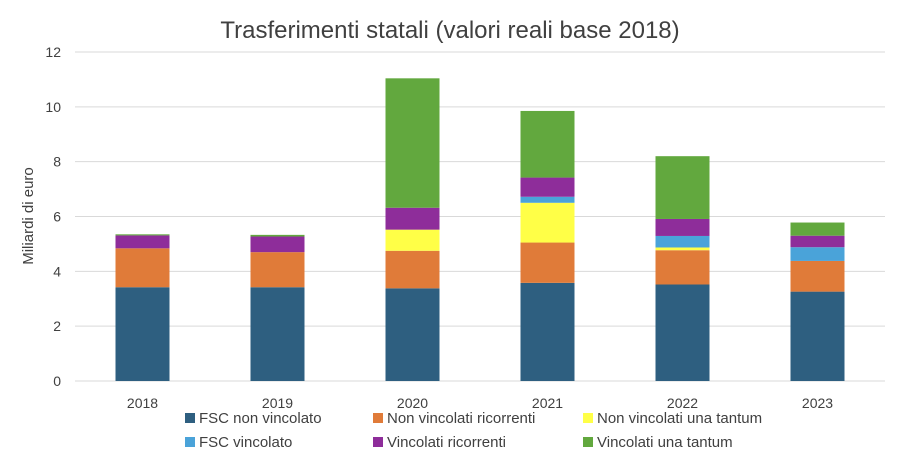 Image resolution: width=900 pixels, height=464 pixels. What do you see at coordinates (412, 403) in the screenshot?
I see `x-tick-label: 2020` at bounding box center [412, 403].